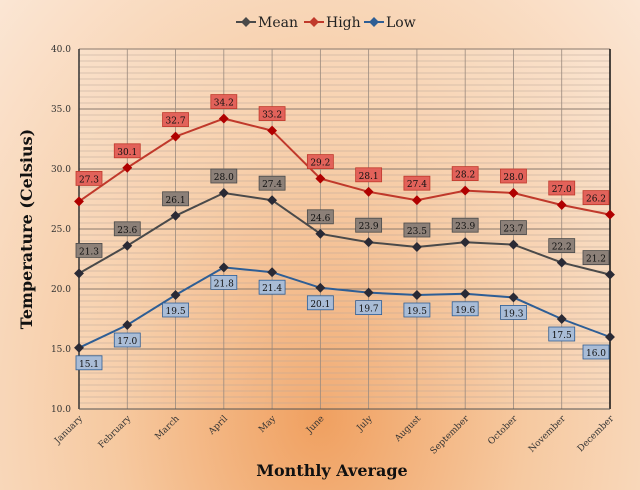 This screenshot has width=640, height=490. I want to click on data-label: 19.7, so click(369, 310).